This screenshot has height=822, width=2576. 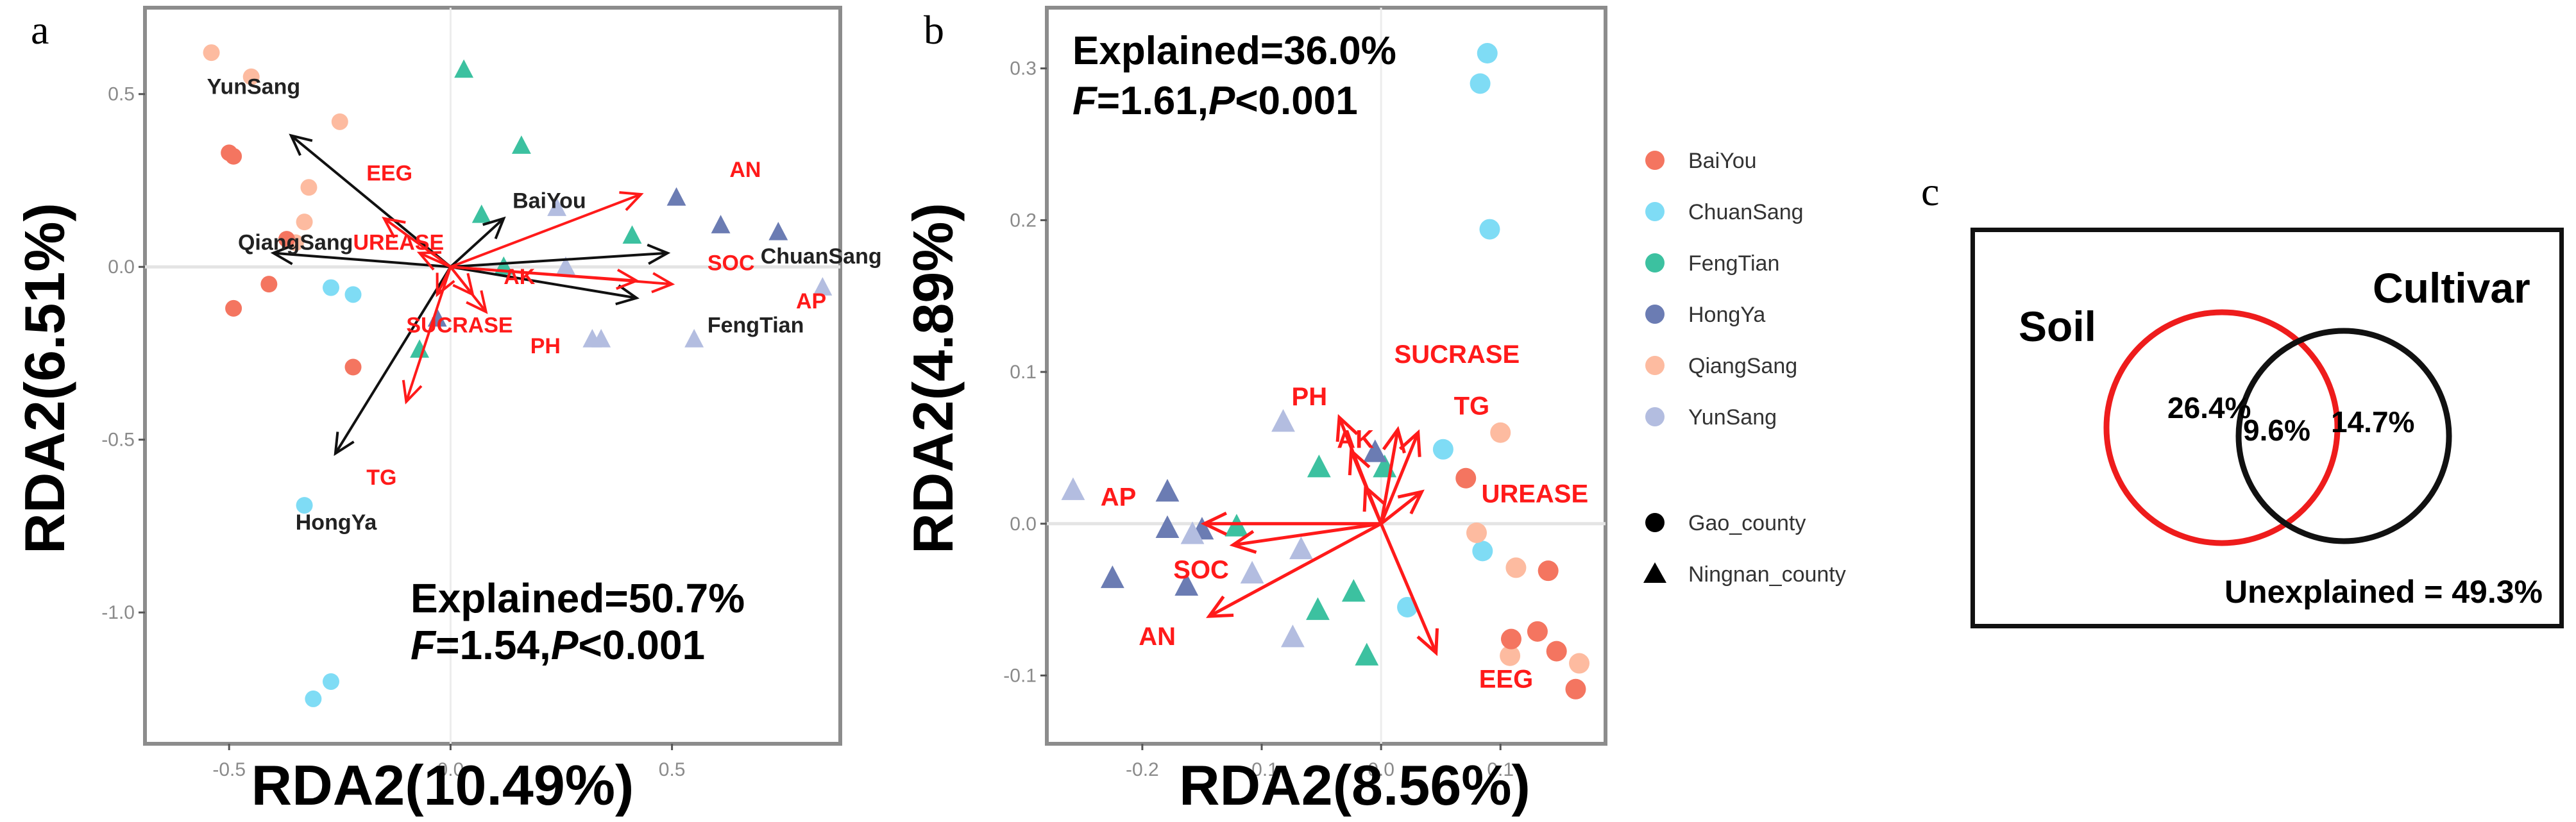 What do you see at coordinates (1654, 572) in the screenshot?
I see `legend-swatch-site` at bounding box center [1654, 572].